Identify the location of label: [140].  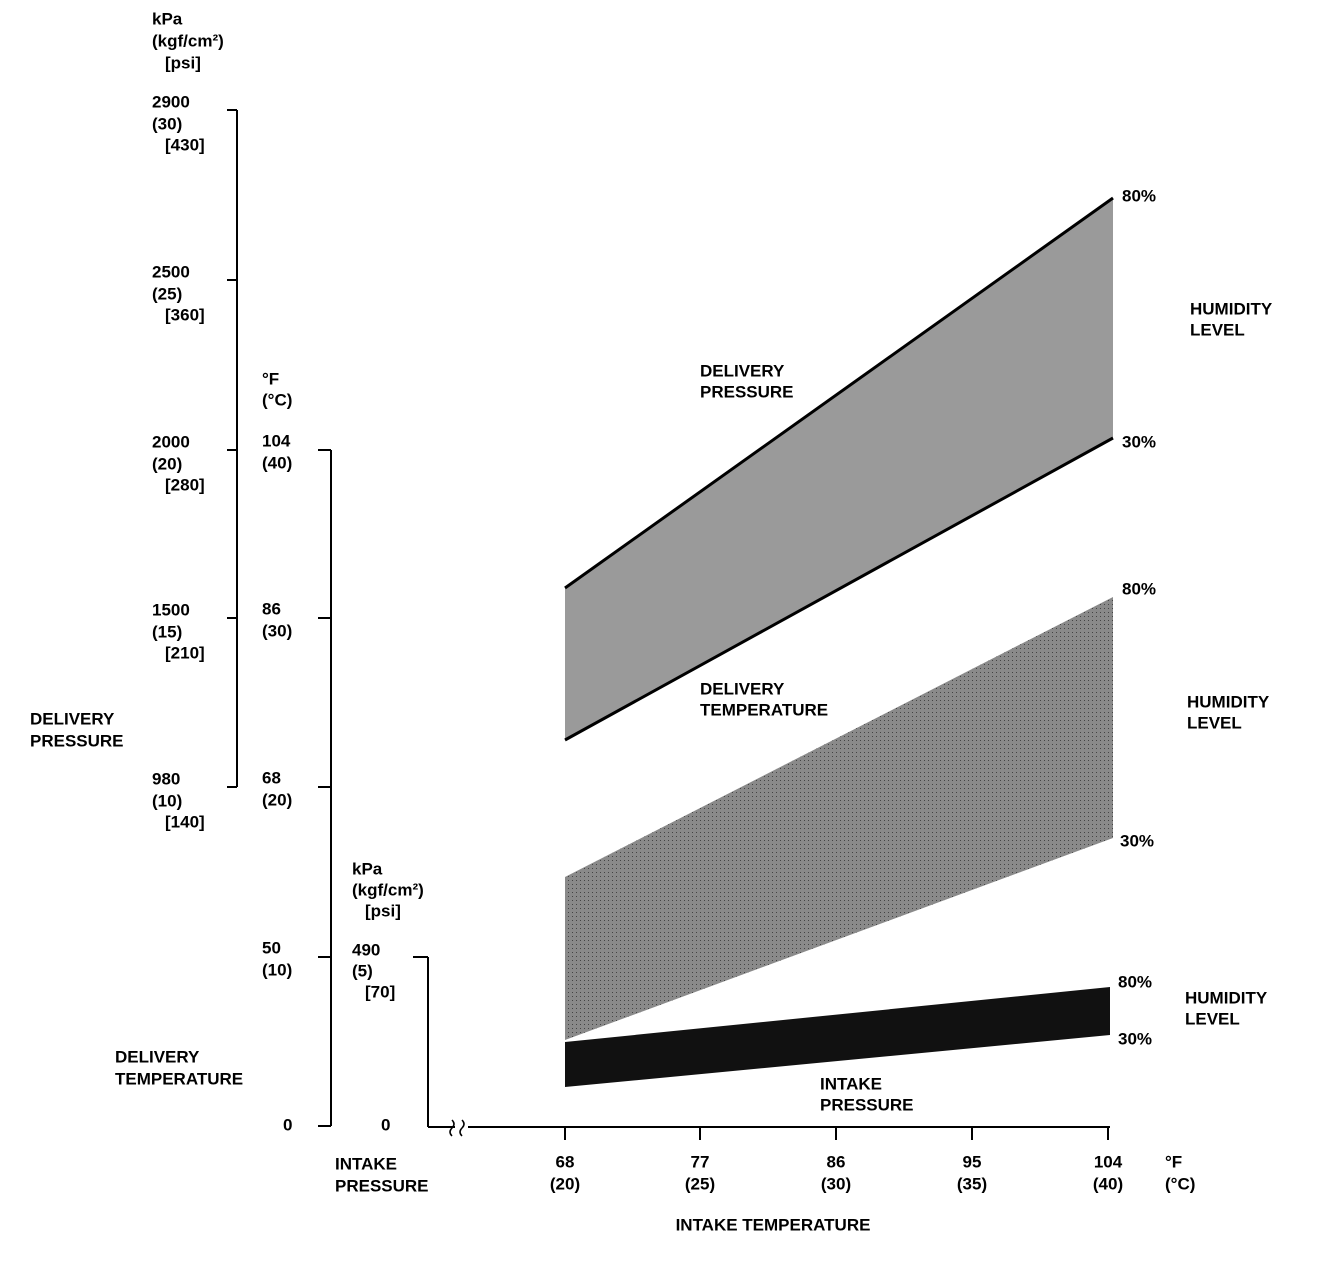
(185, 821).